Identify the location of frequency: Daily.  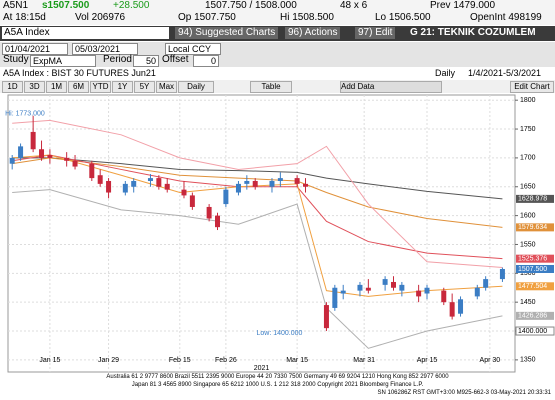
(445, 73).